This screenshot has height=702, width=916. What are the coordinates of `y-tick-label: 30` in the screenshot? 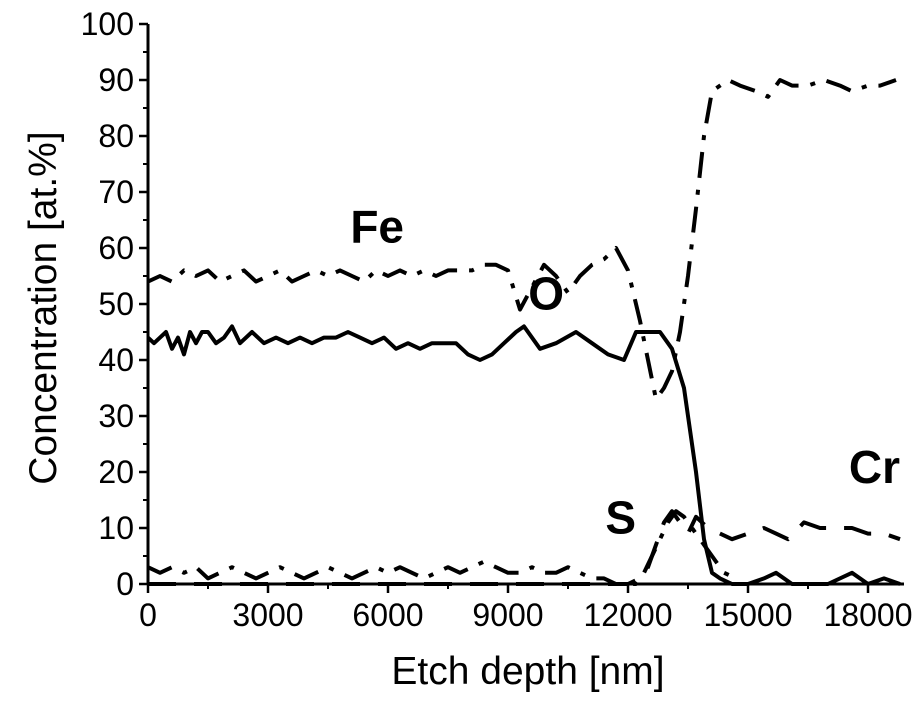 It's located at (116, 416).